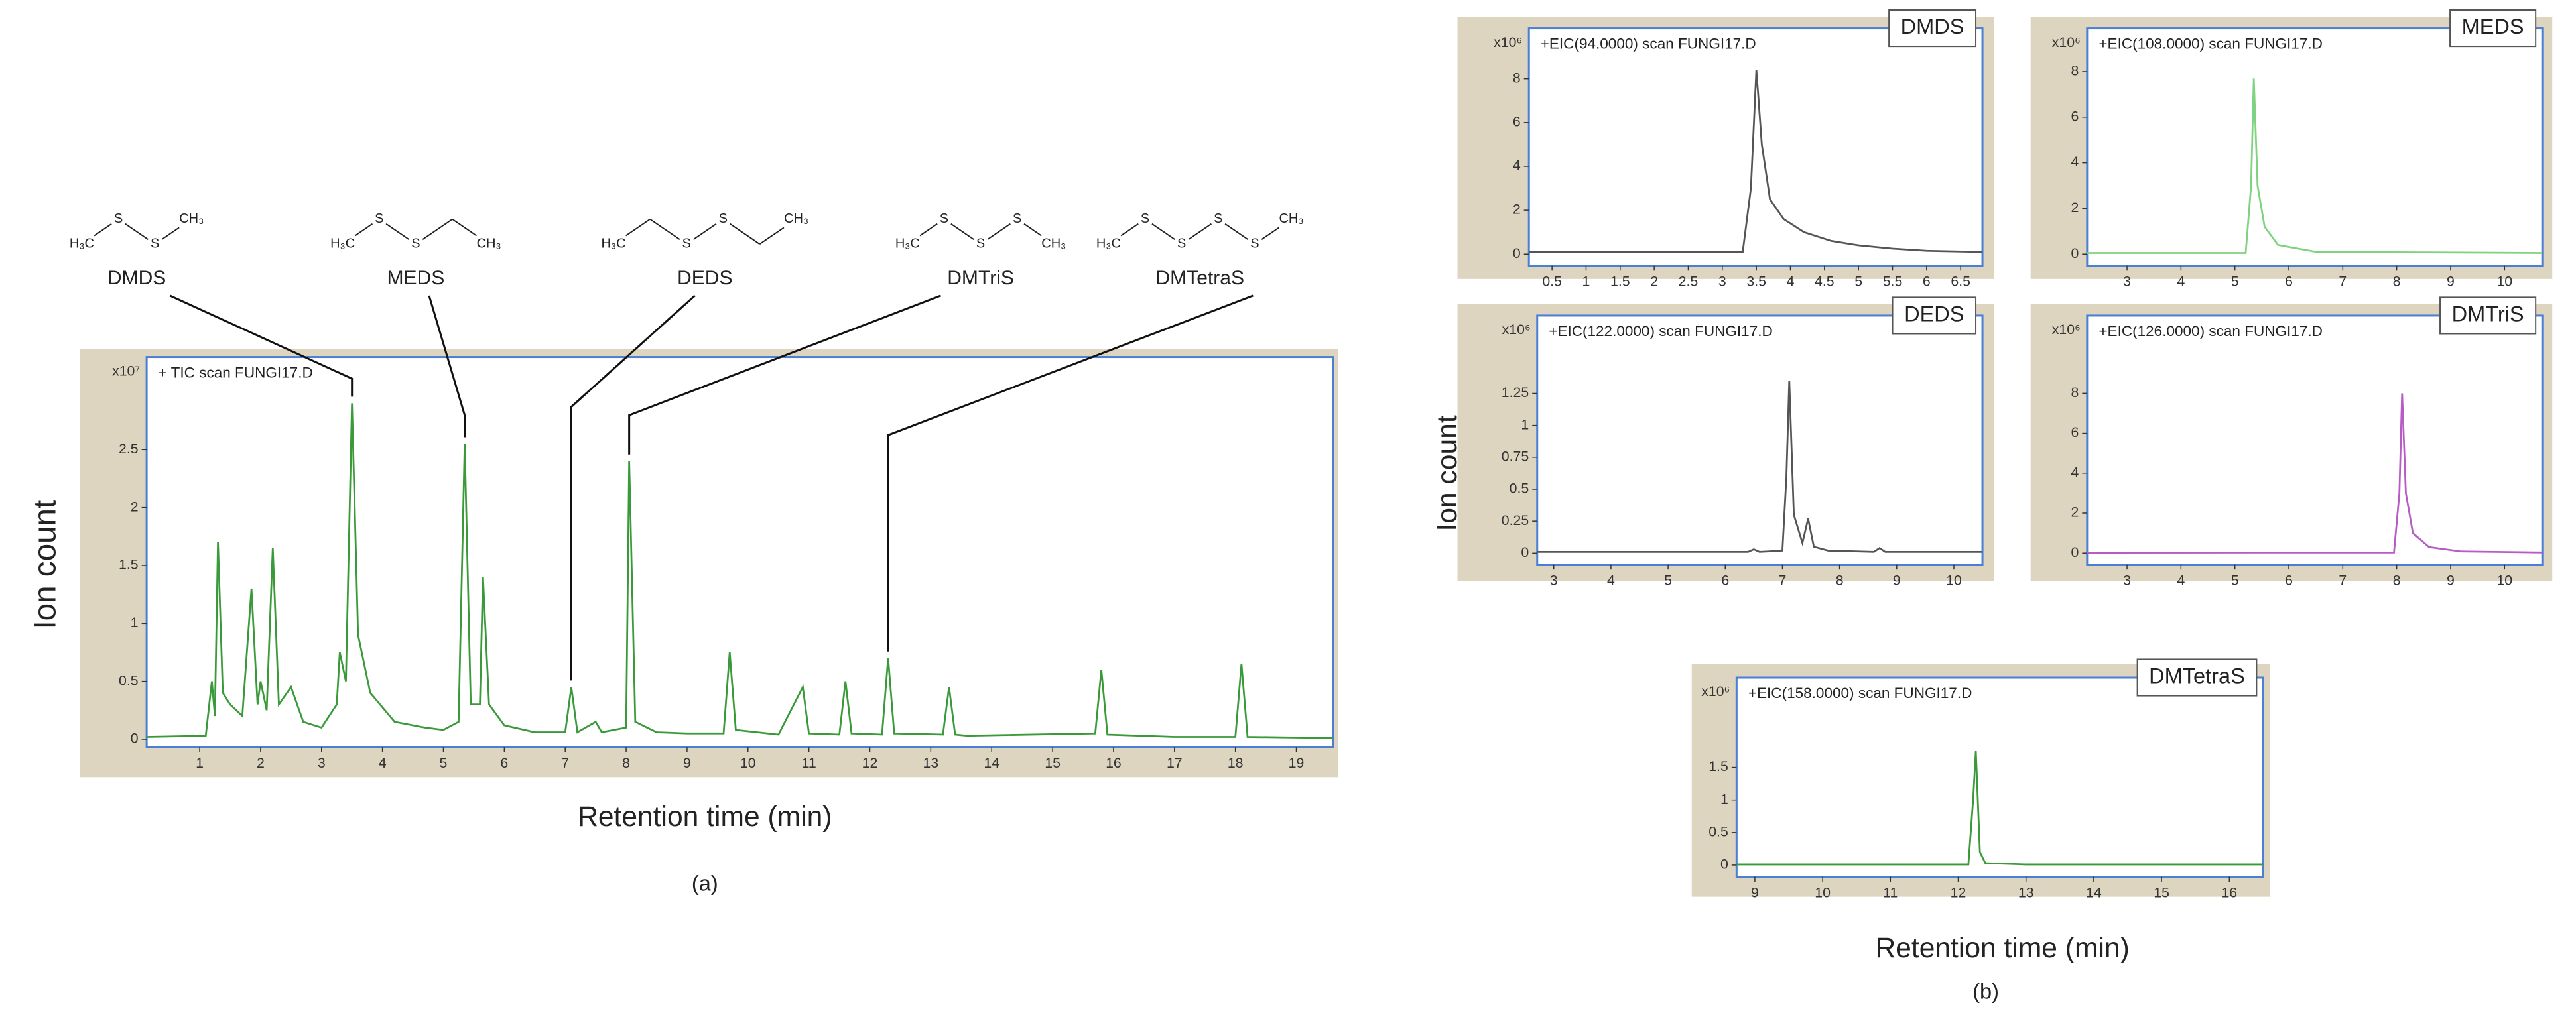 This screenshot has height=1013, width=2576. What do you see at coordinates (1516, 456) in the screenshot?
I see `y-tick-label: 0.75` at bounding box center [1516, 456].